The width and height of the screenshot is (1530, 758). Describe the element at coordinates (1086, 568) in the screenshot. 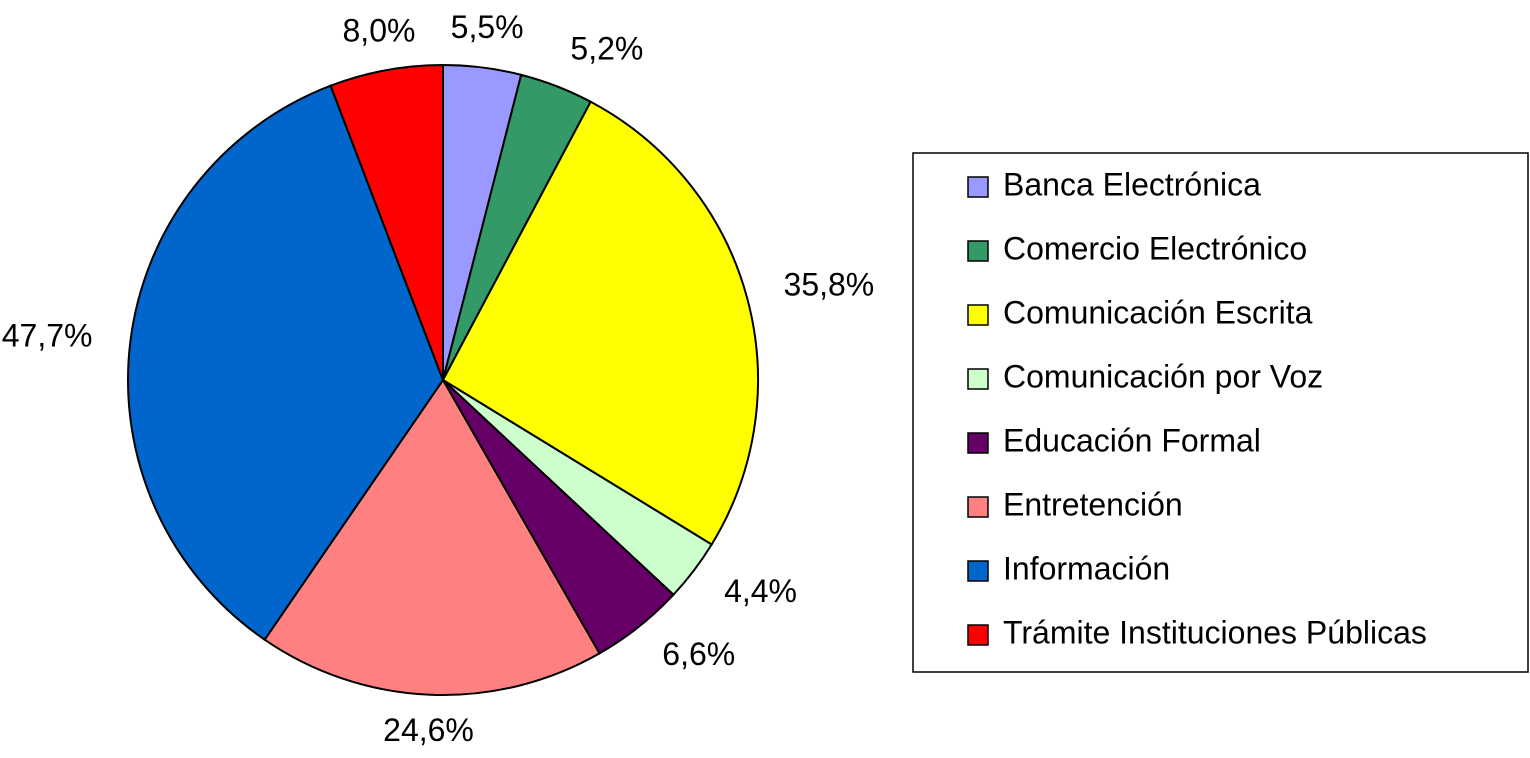

I see `legend-label: Información` at that location.